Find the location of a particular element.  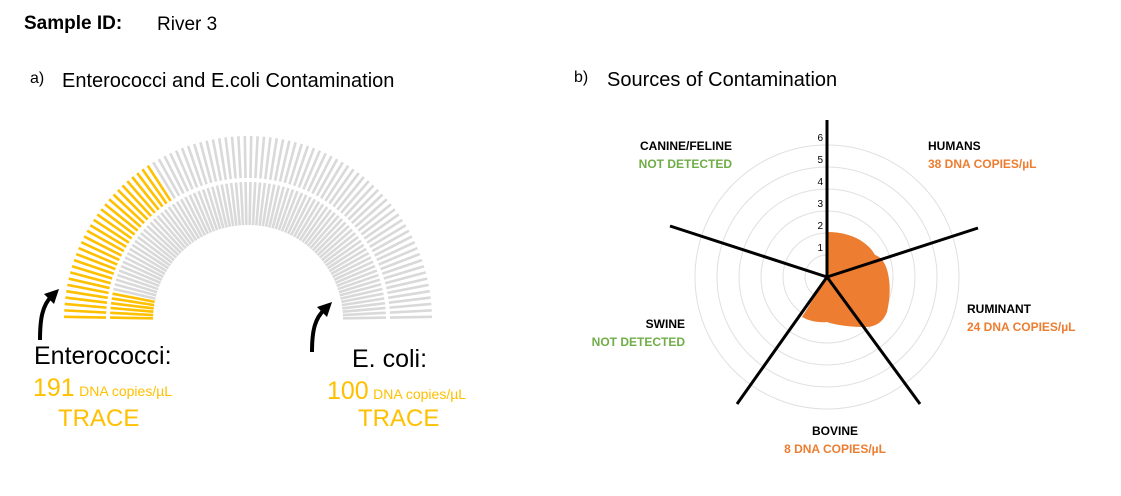

enterococci-value: 191 is located at coordinates (54, 388).